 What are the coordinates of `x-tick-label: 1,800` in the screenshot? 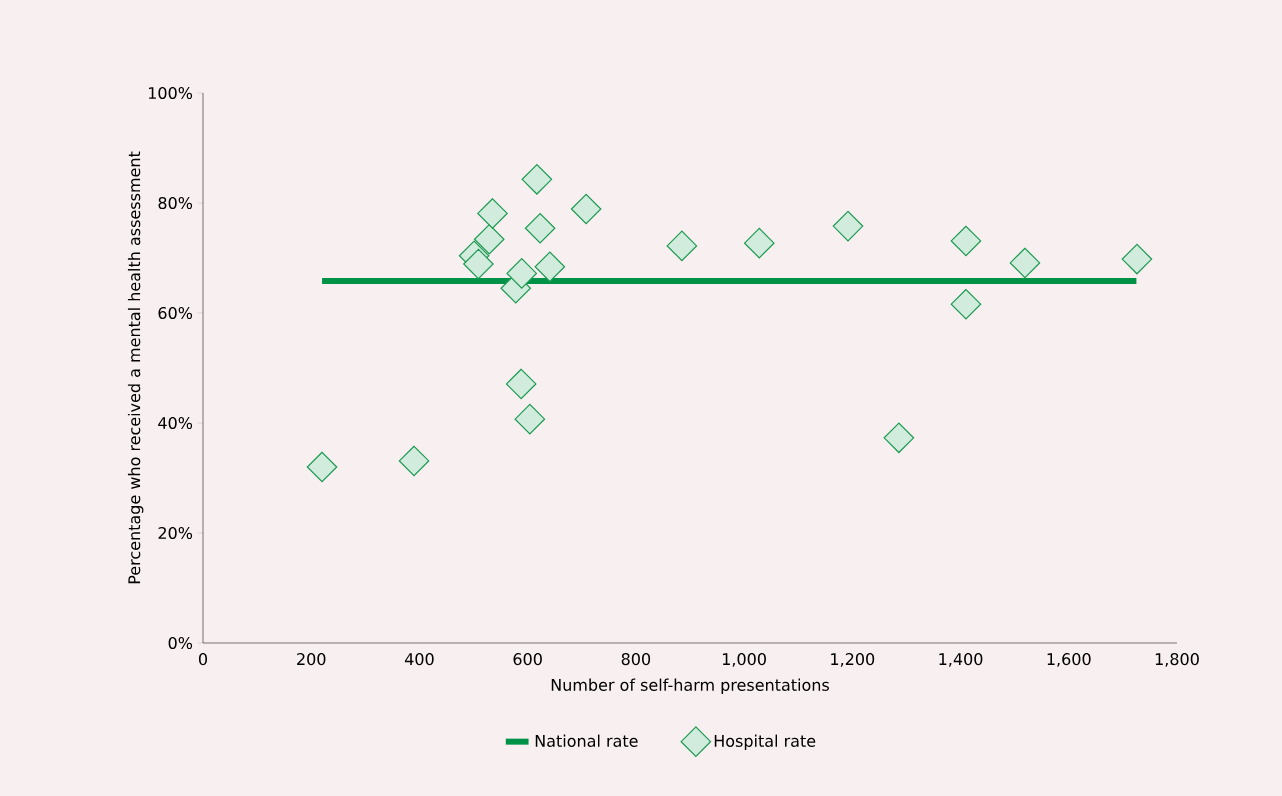 It's located at (1177, 660).